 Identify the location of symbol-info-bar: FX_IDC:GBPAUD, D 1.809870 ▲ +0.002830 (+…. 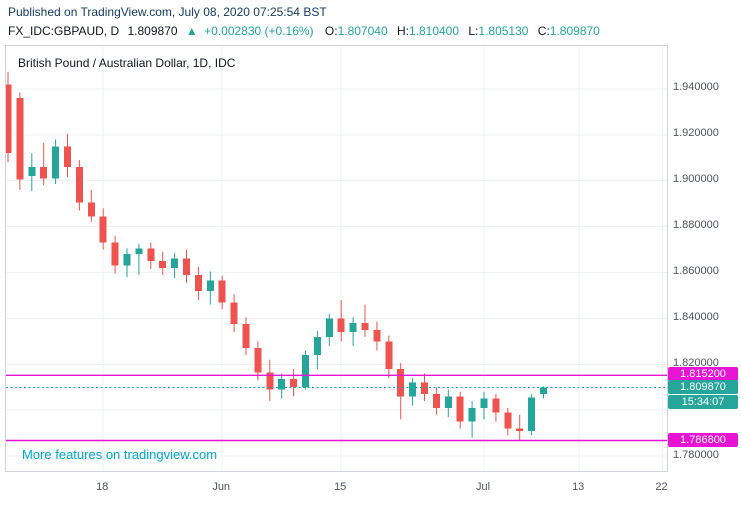
(307, 31).